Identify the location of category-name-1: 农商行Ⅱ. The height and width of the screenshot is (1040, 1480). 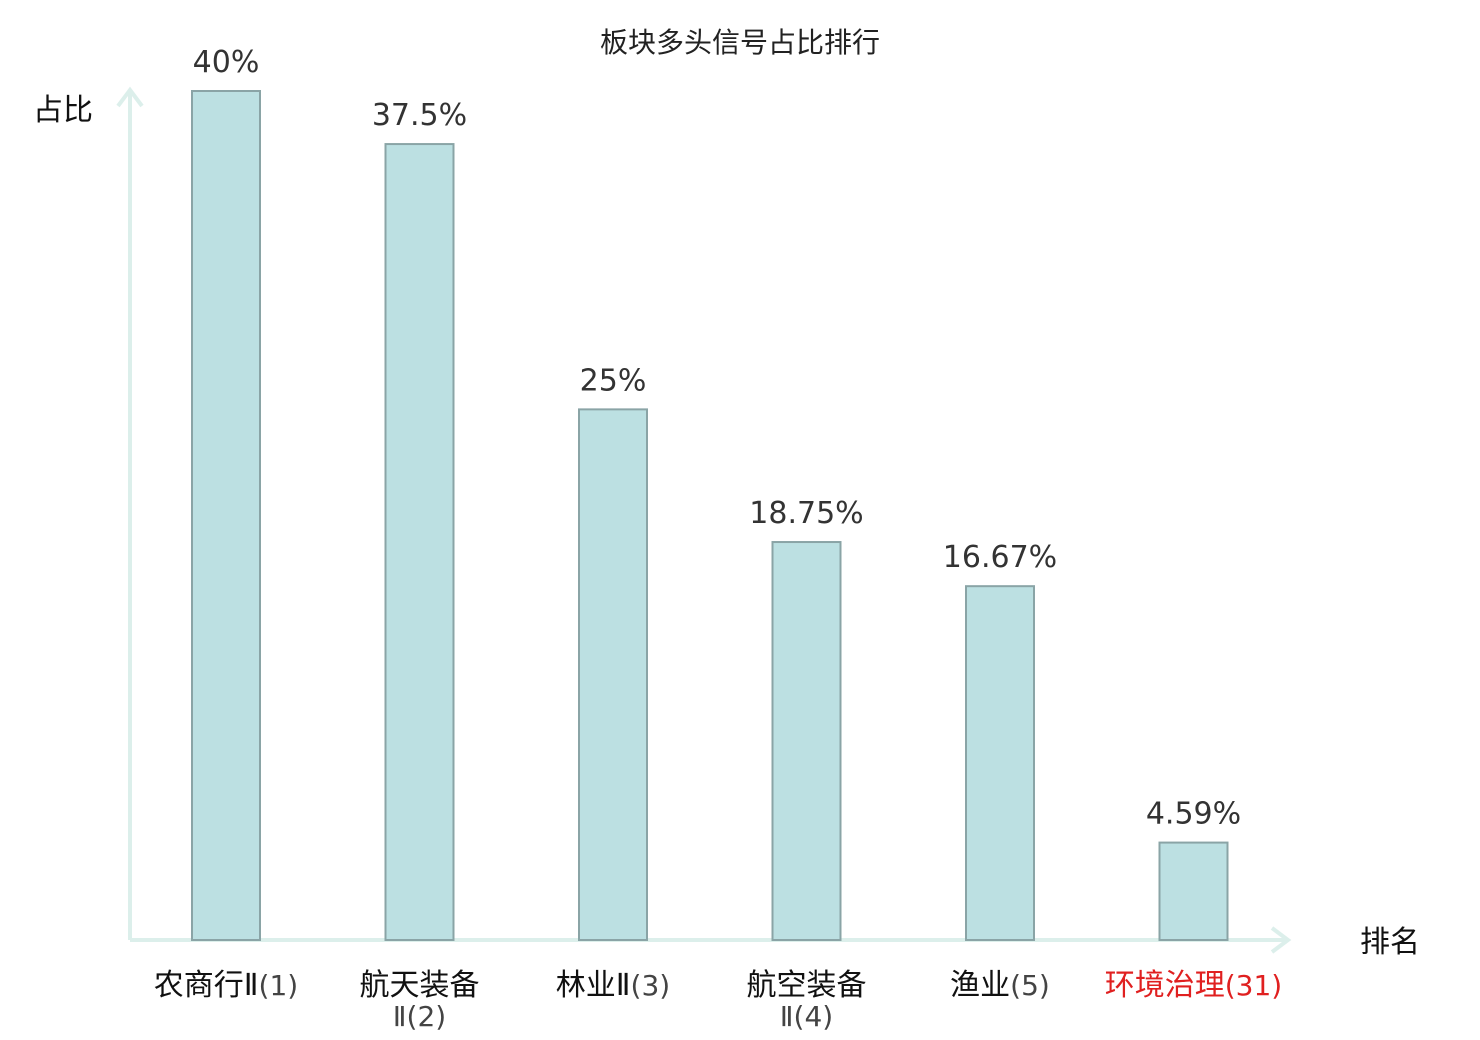
(206, 985).